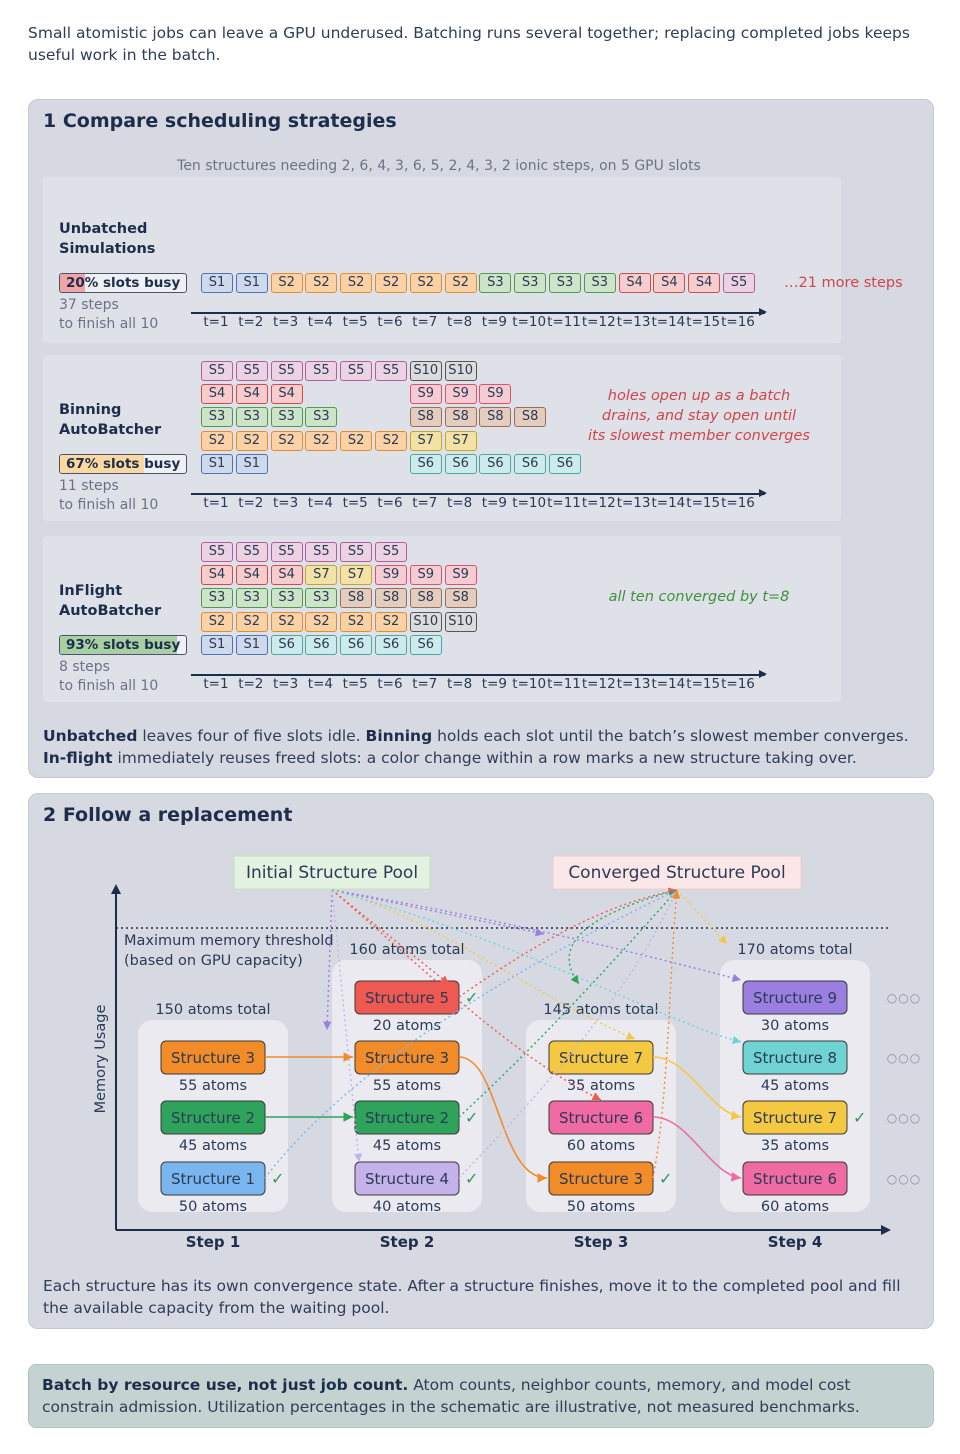 This screenshot has height=1454, width=960. What do you see at coordinates (213, 1179) in the screenshot?
I see `structure-name: Structure 1` at bounding box center [213, 1179].